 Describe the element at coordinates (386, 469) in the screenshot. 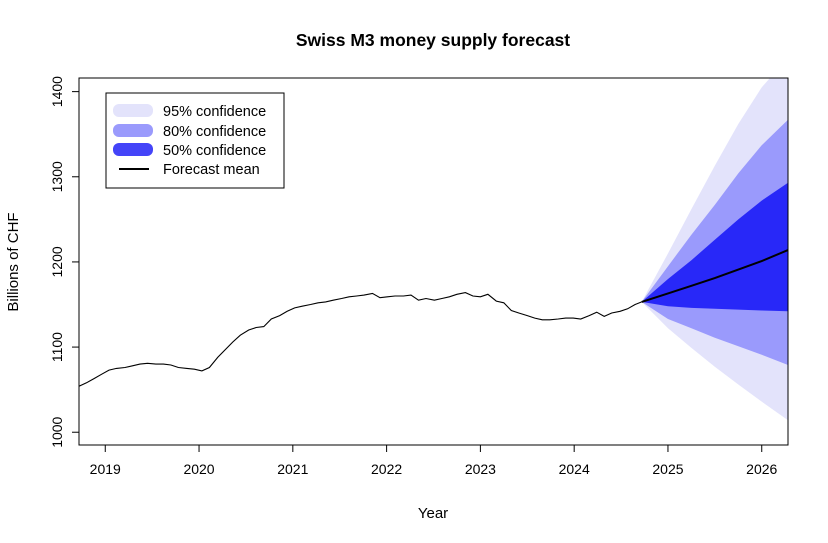

I see `x-tick-label: 2022` at that location.